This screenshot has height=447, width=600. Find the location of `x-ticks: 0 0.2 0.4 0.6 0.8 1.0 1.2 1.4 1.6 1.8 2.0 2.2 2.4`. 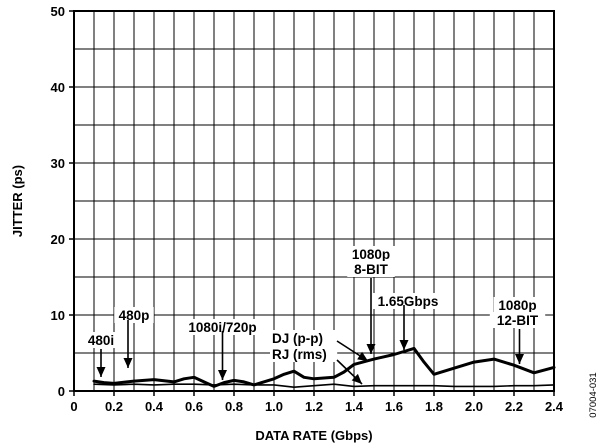

x-ticks: 0 0.2 0.4 0.6 0.8 1.0 1.2 1.4 1.6 1.8 2.0 2.2 2.4 is located at coordinates (317, 402).